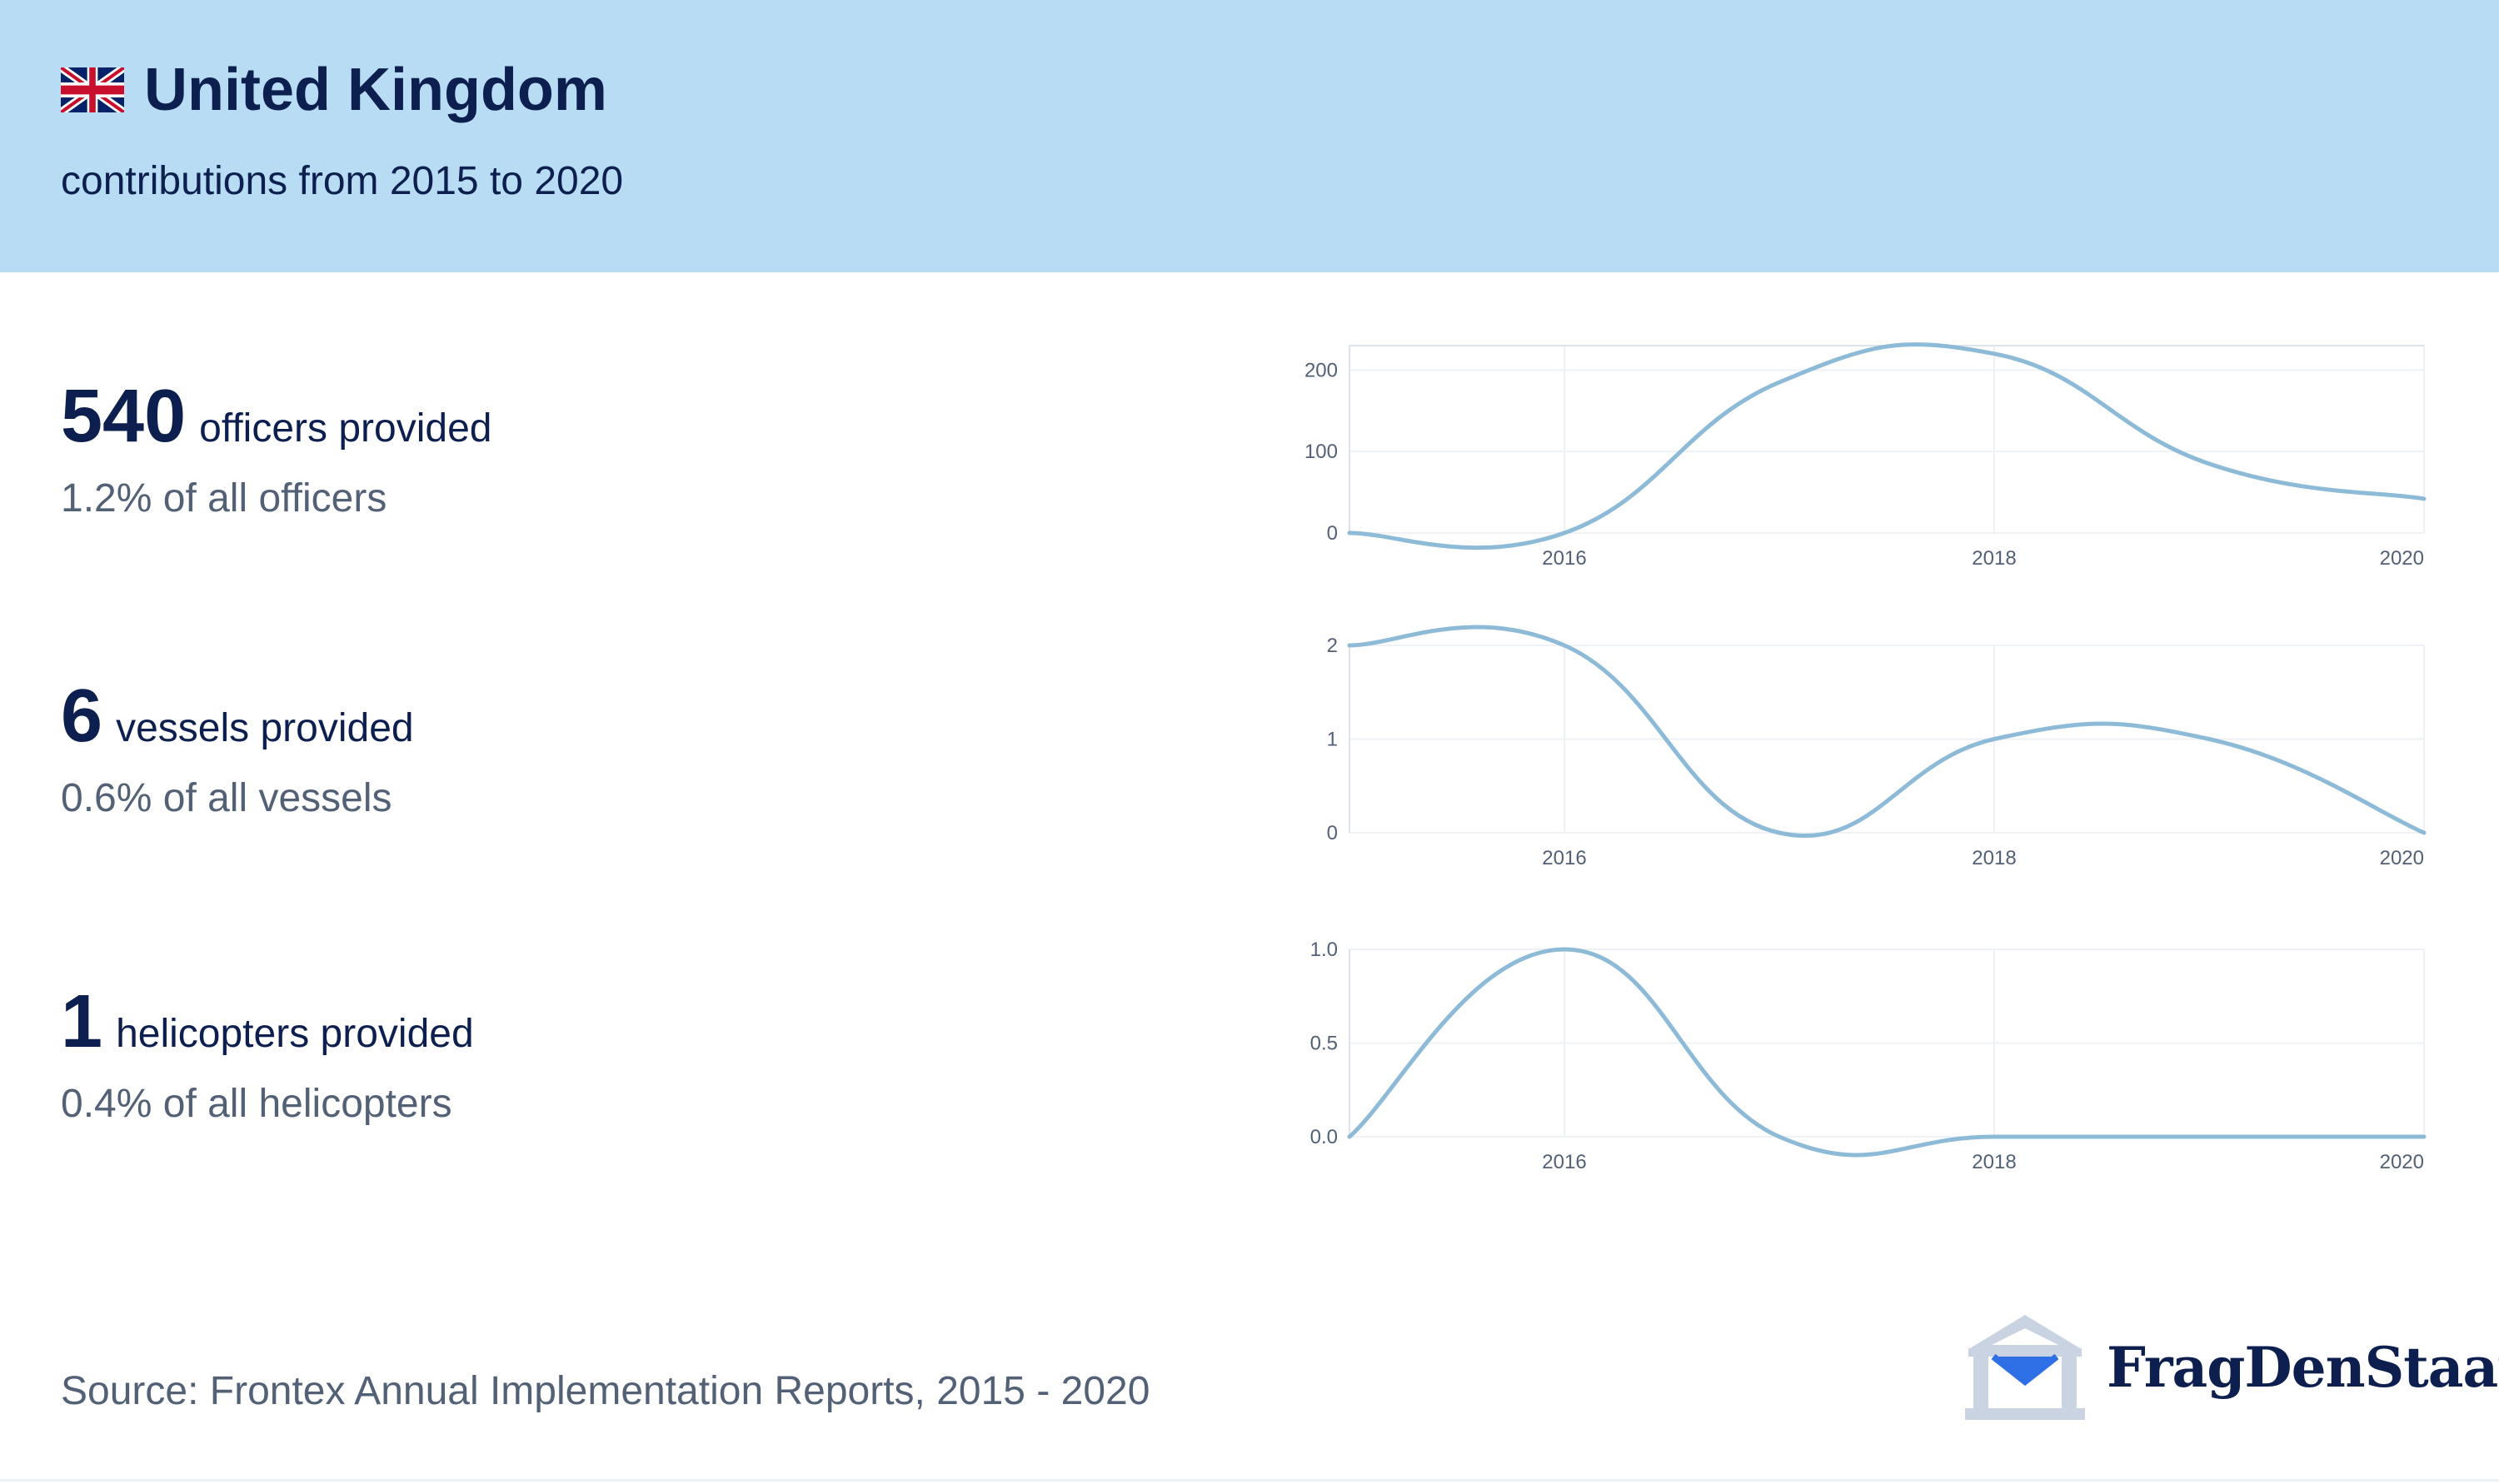 Image resolution: width=2499 pixels, height=1484 pixels. I want to click on stat-value: 6, so click(82, 716).